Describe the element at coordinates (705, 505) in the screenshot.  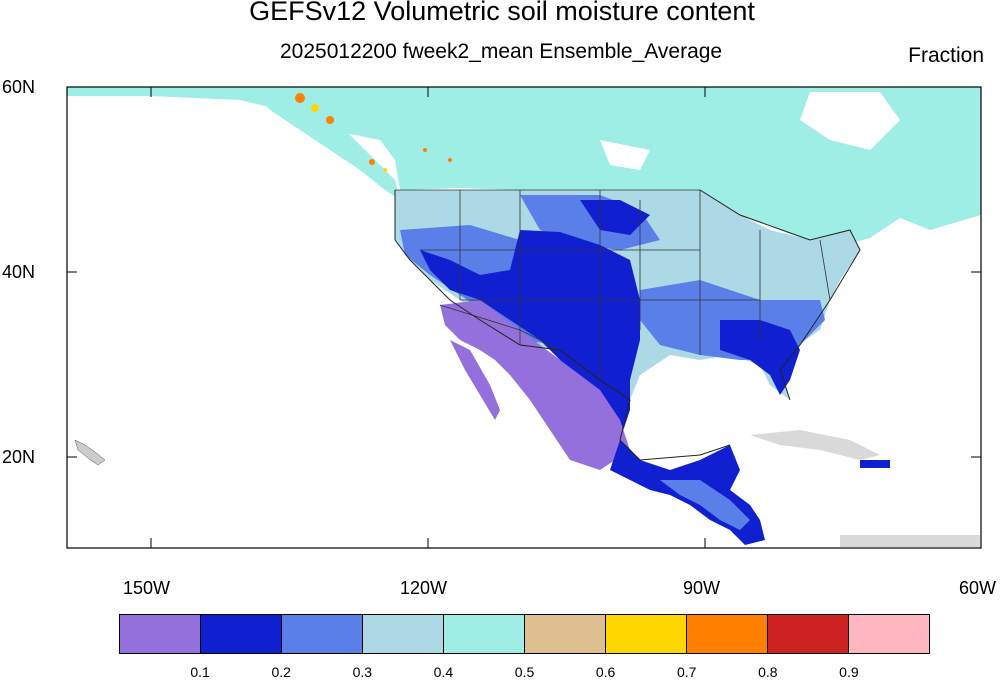
I see `central-america-mid` at that location.